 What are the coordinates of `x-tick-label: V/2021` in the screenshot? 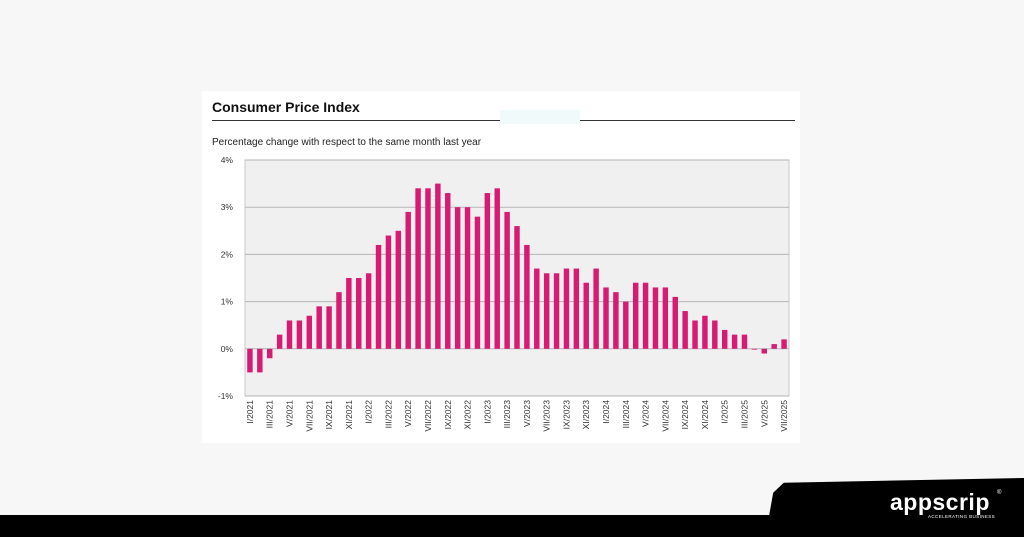 It's located at (290, 413).